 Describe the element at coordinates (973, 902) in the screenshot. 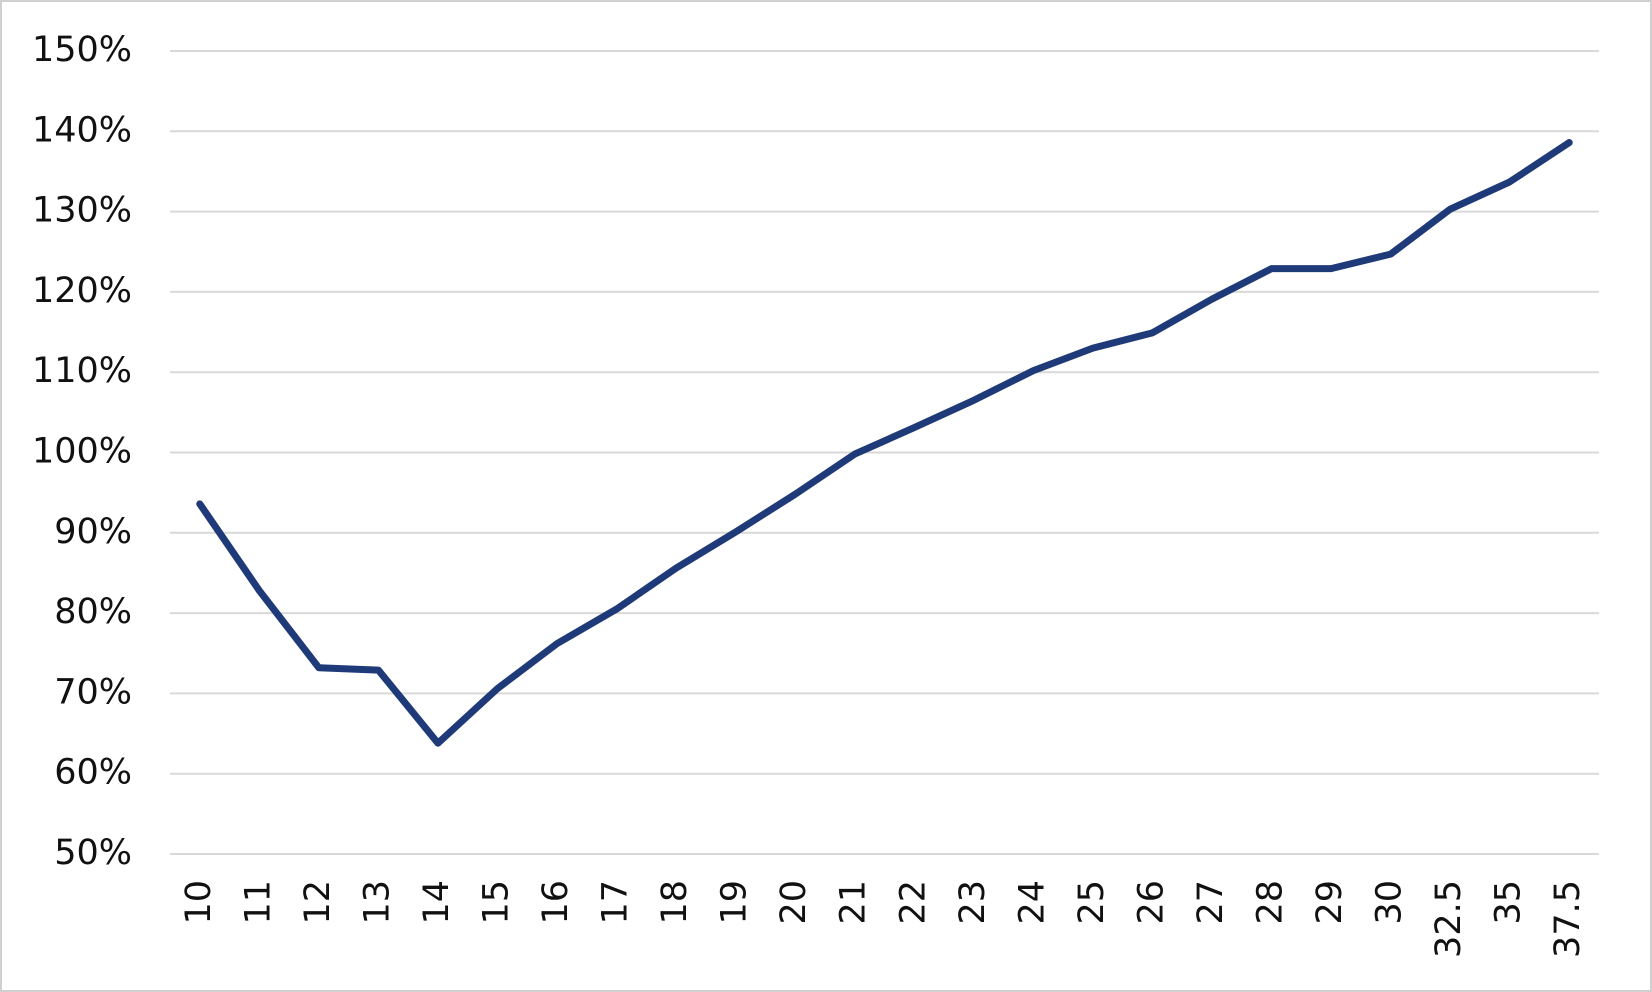

I see `x-tick-label: 23` at that location.